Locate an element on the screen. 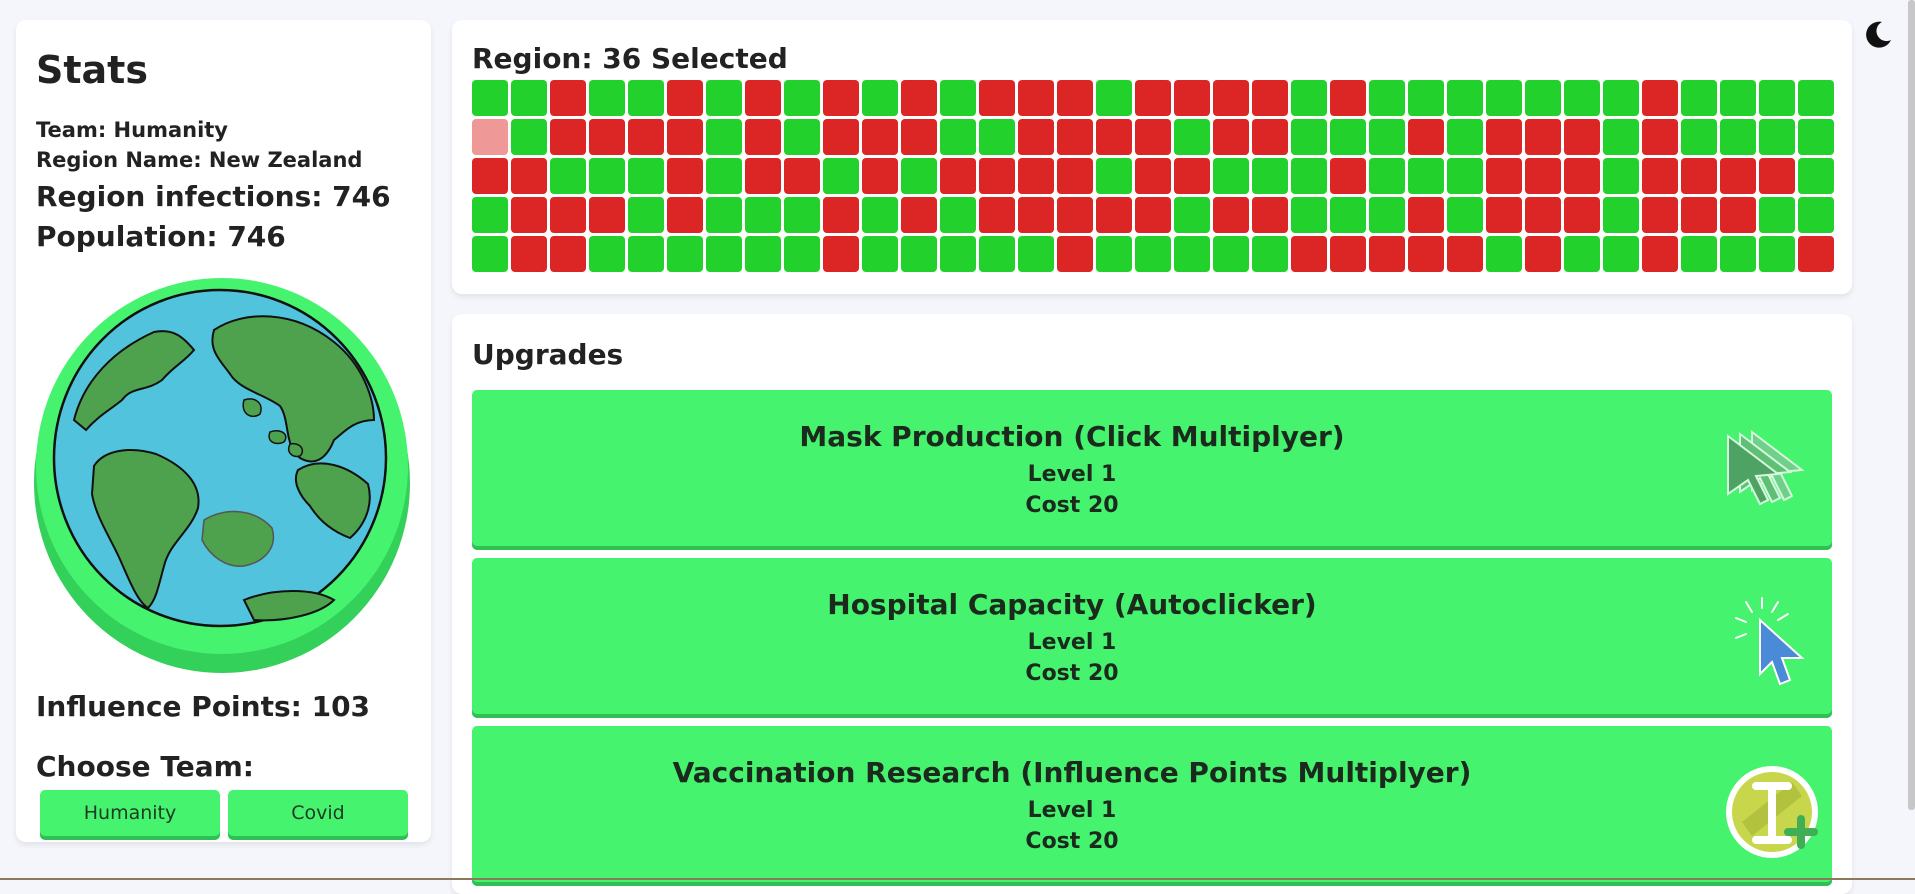  region-cell-selected is located at coordinates (490, 137).